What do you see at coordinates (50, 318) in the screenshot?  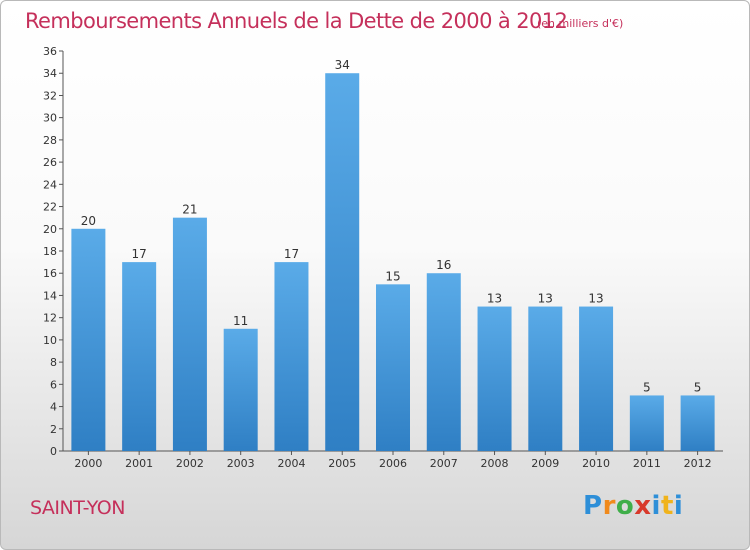 I see `y-tick-label: 12` at bounding box center [50, 318].